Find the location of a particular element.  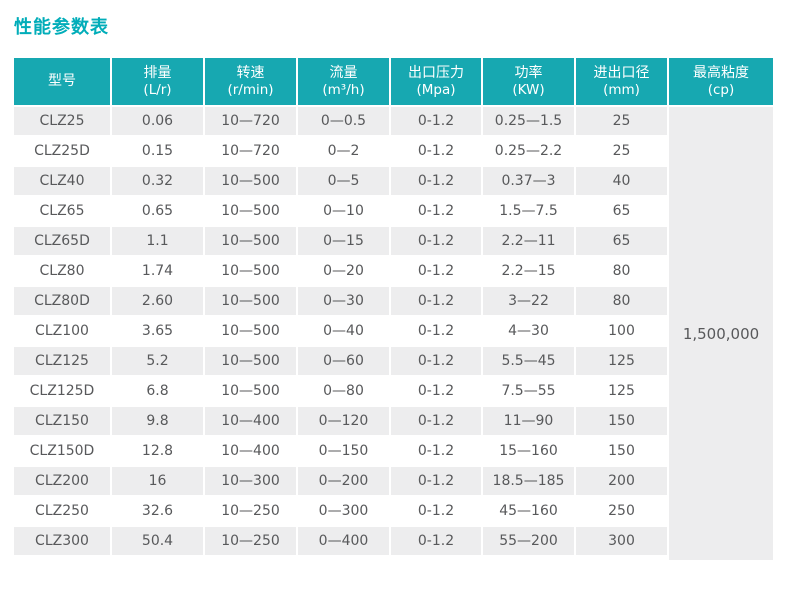

table-cell-diameter: 40 is located at coordinates (621, 181).